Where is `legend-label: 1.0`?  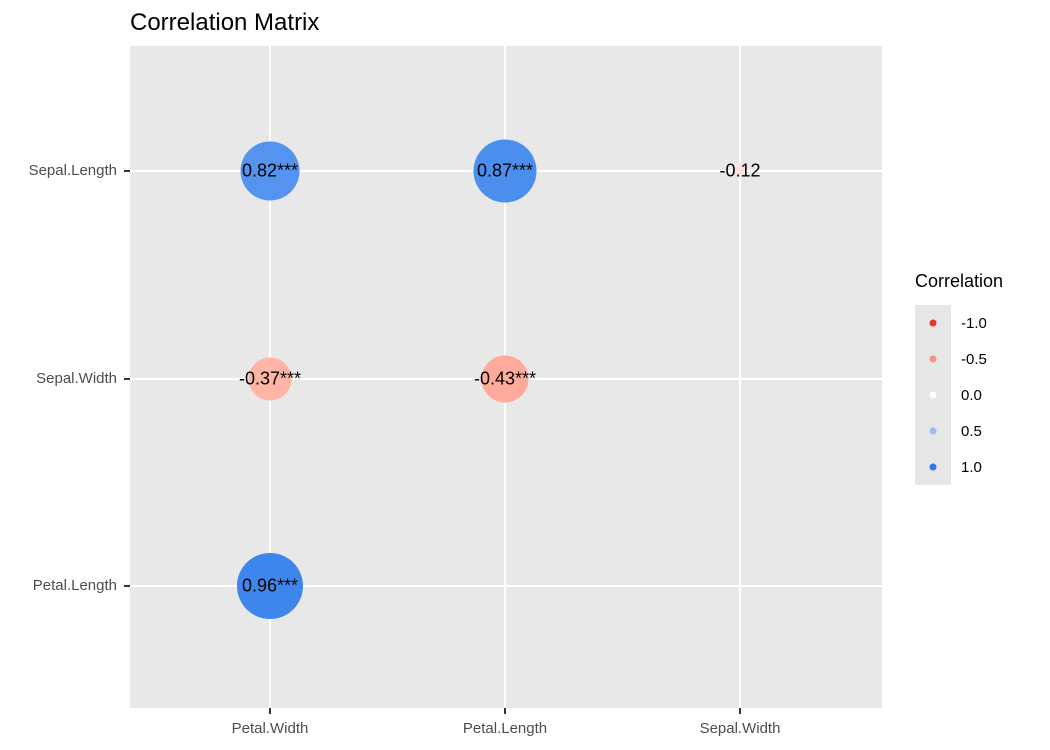 legend-label: 1.0 is located at coordinates (971, 467).